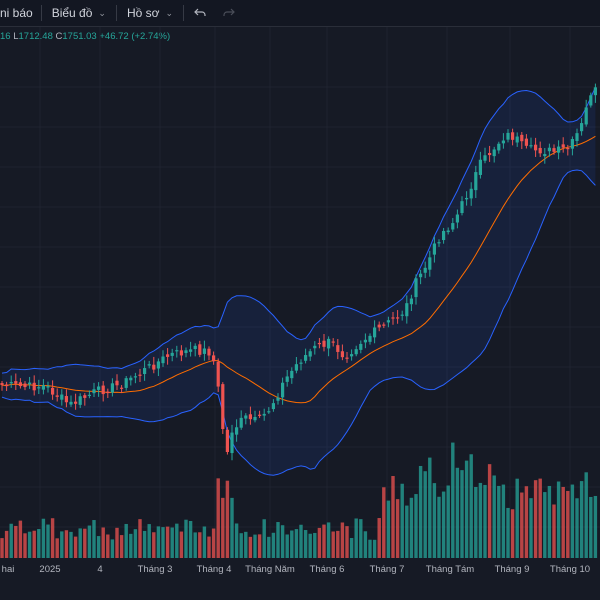  Describe the element at coordinates (570, 569) in the screenshot. I see `time-axis-label: Tháng 10` at that location.